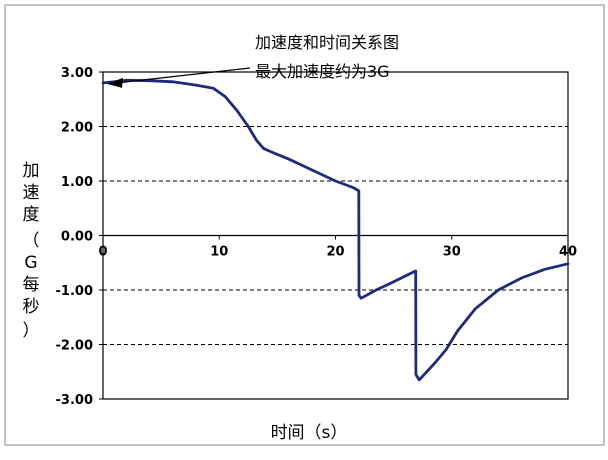 The width and height of the screenshot is (608, 460). I want to click on y-tick-label: 1.00, so click(77, 182).